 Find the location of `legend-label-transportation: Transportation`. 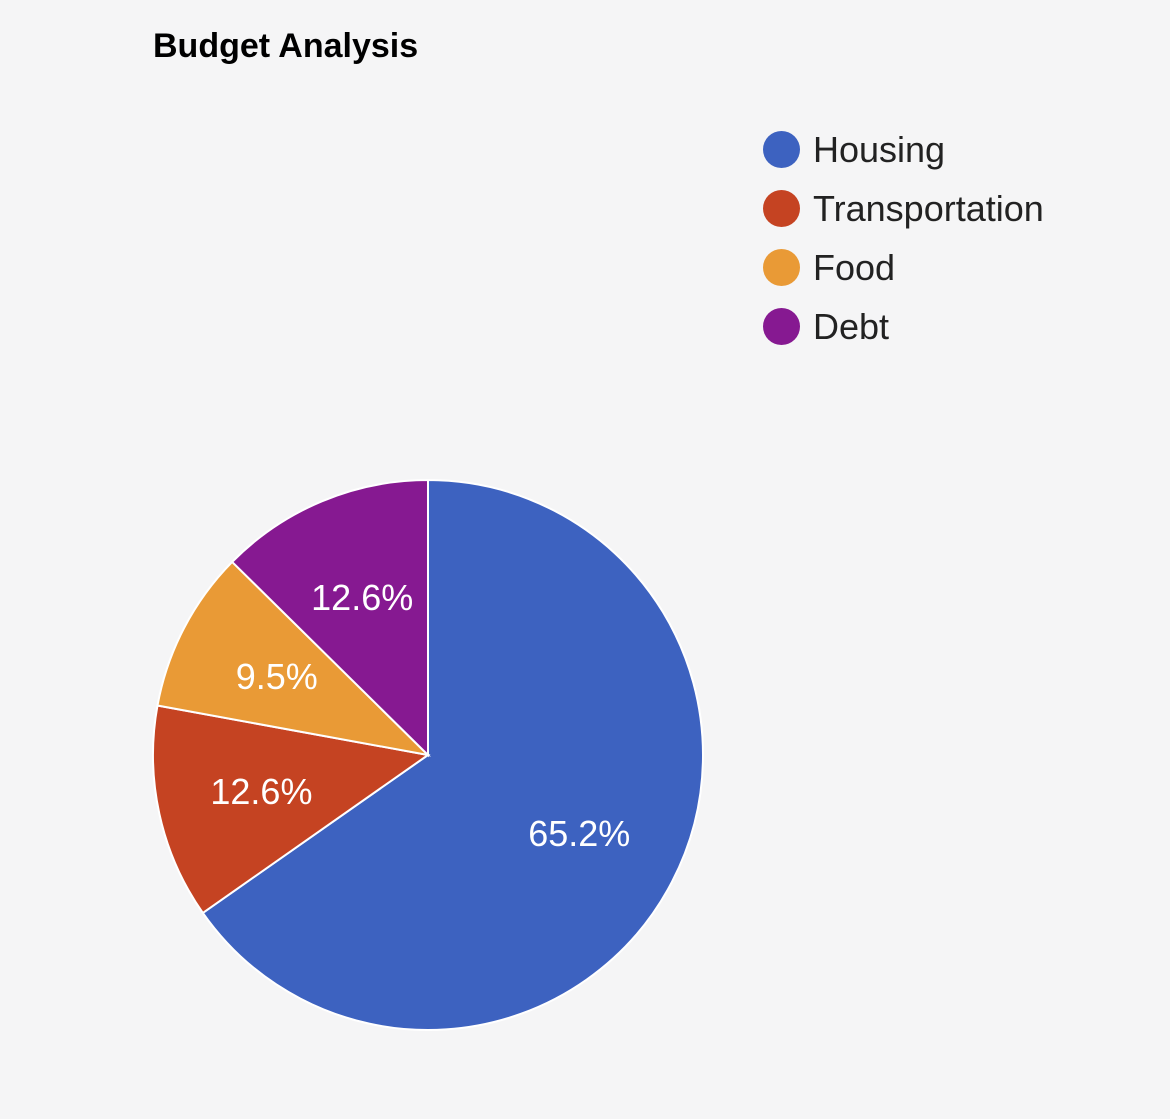

legend-label-transportation: Transportation is located at coordinates (928, 208).